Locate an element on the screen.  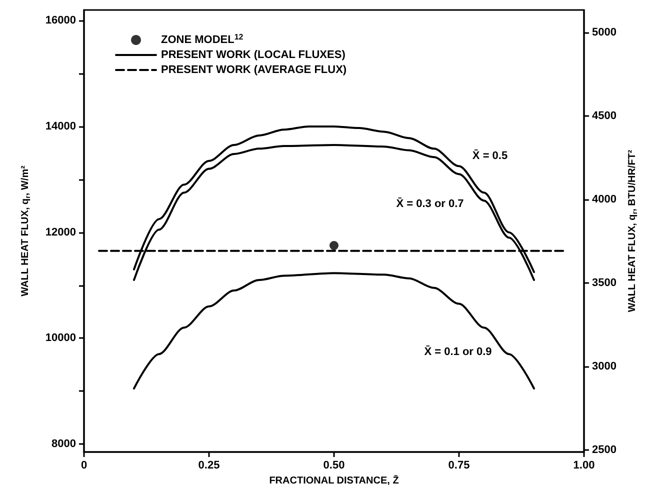
x-tick-label: 0.75 is located at coordinates (459, 466).